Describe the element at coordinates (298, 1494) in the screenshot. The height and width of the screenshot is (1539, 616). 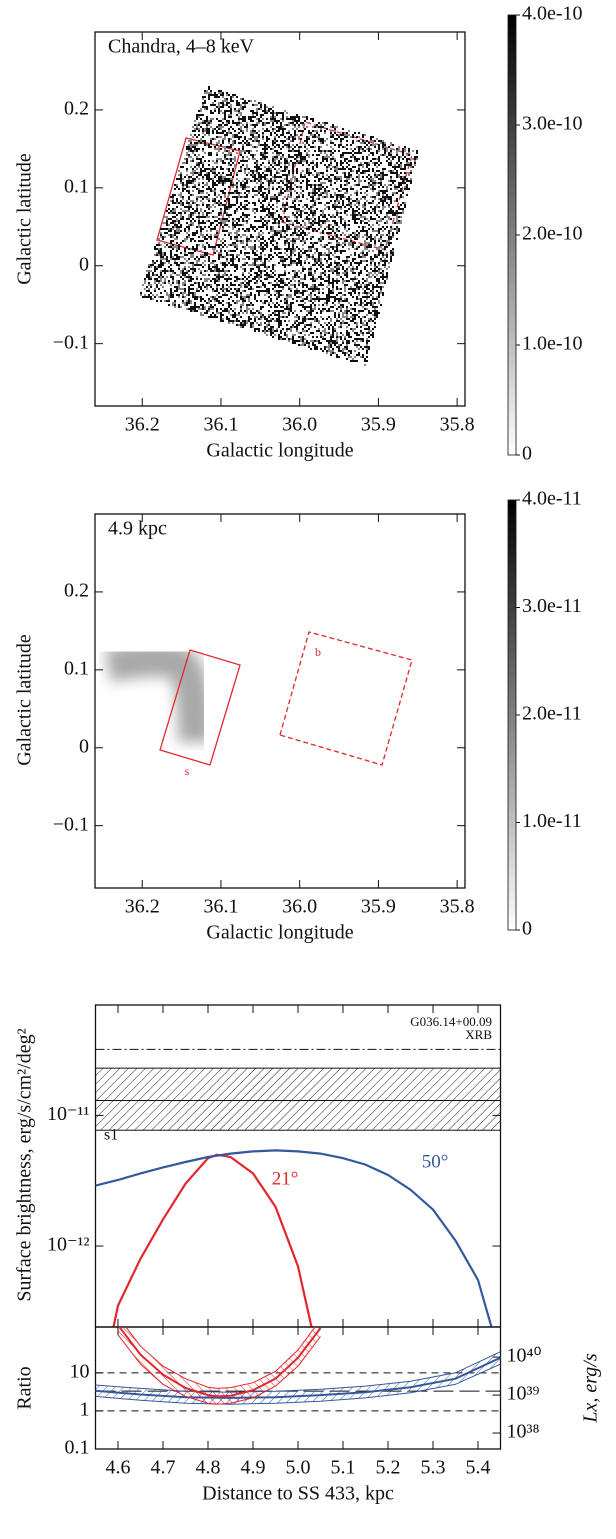
I see `x-axis-label: Distance to SS 433, kpc` at that location.